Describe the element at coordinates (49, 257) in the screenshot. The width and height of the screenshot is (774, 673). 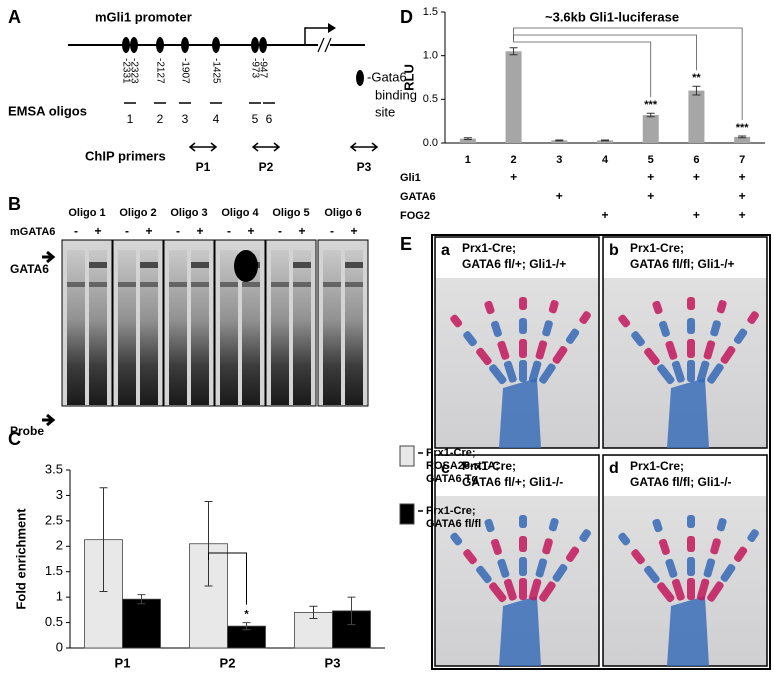
I see `band-arrow` at that location.